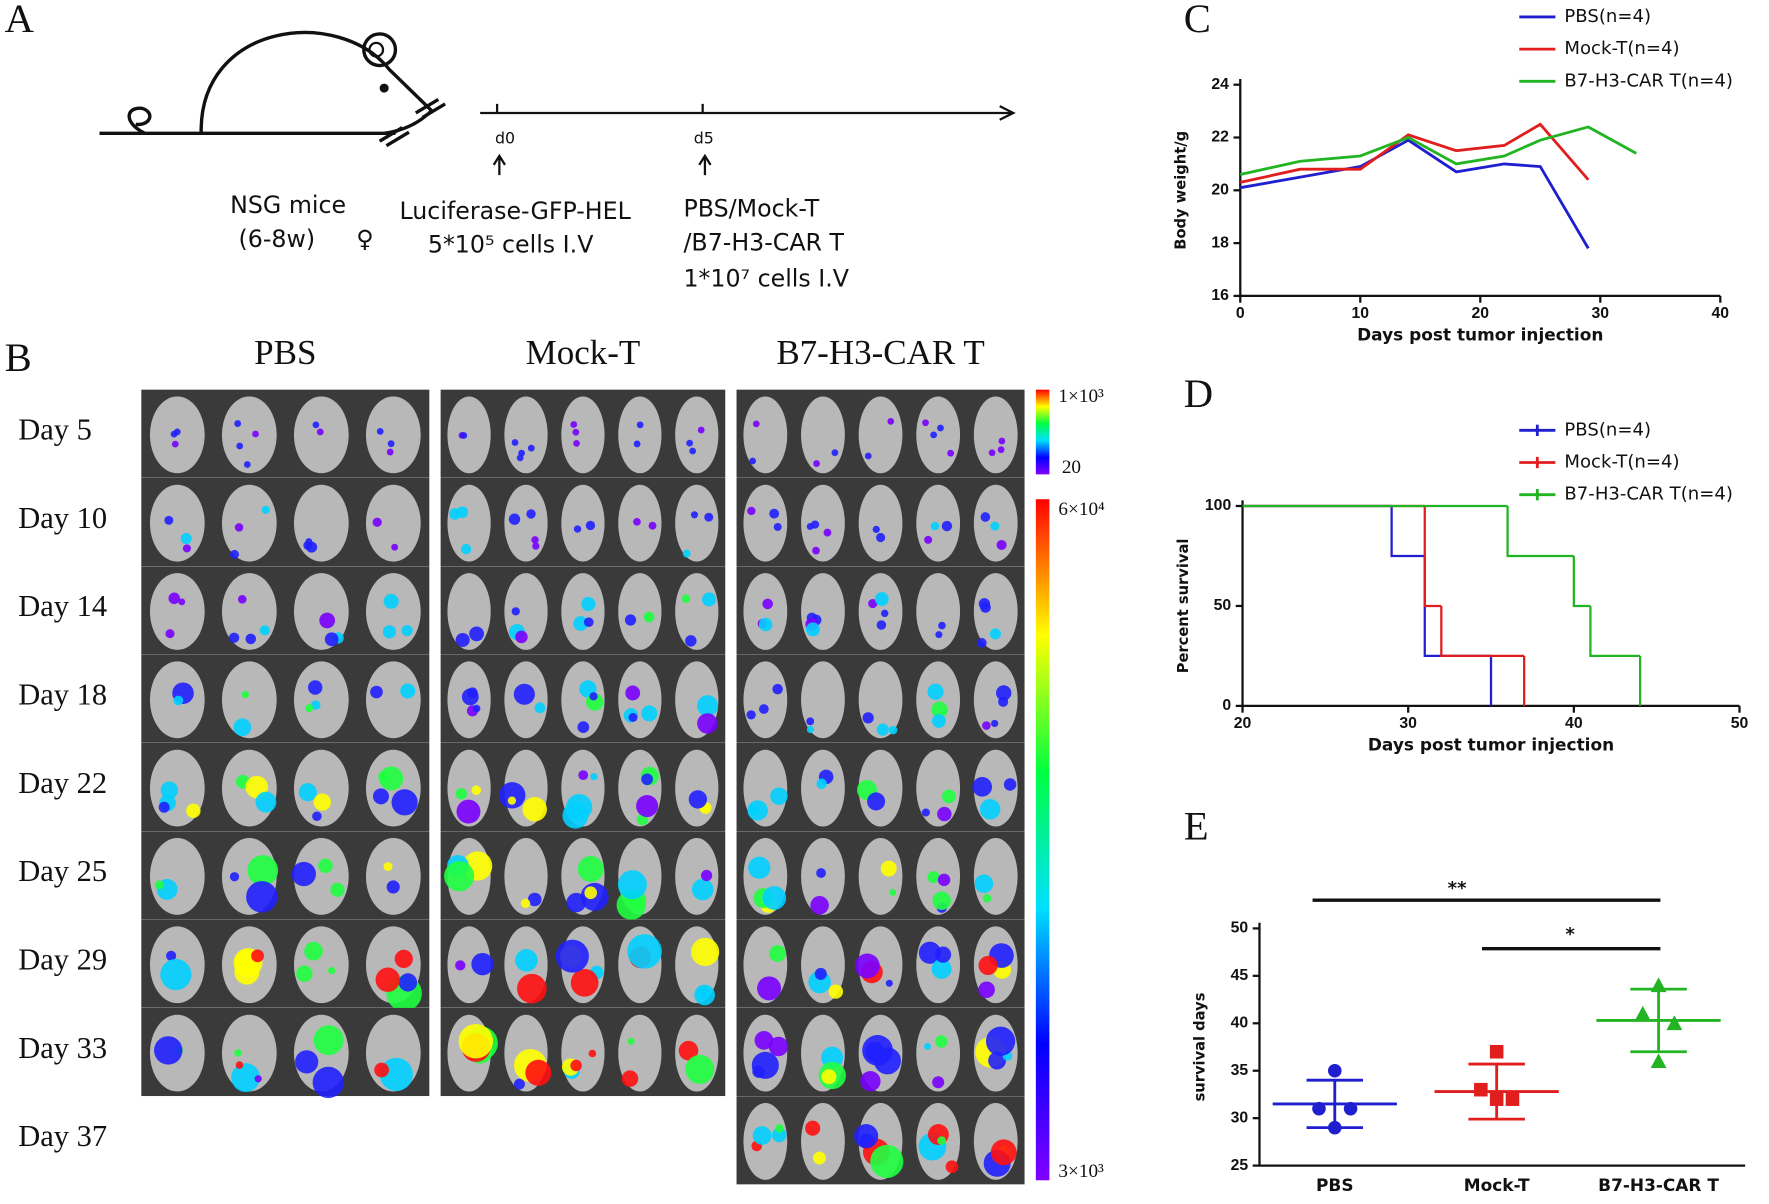 The height and width of the screenshot is (1204, 1769). I want to click on mouse-eye, so click(384, 88).